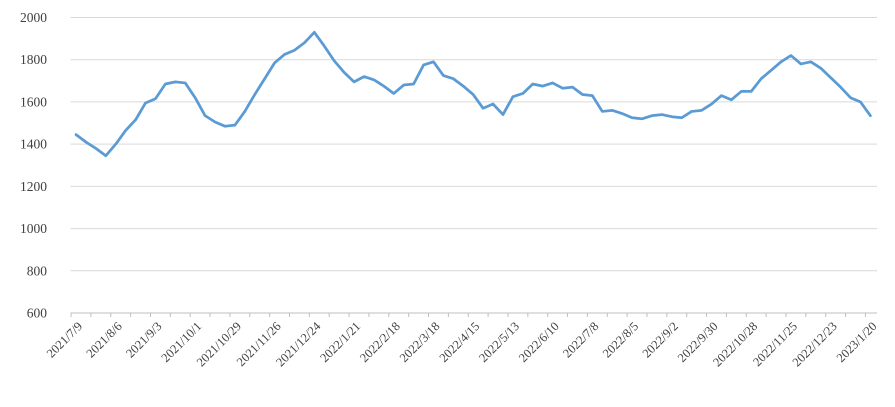 The width and height of the screenshot is (895, 407). Describe the element at coordinates (580, 339) in the screenshot. I see `x-axis-tick-label: 2022/7/8` at that location.